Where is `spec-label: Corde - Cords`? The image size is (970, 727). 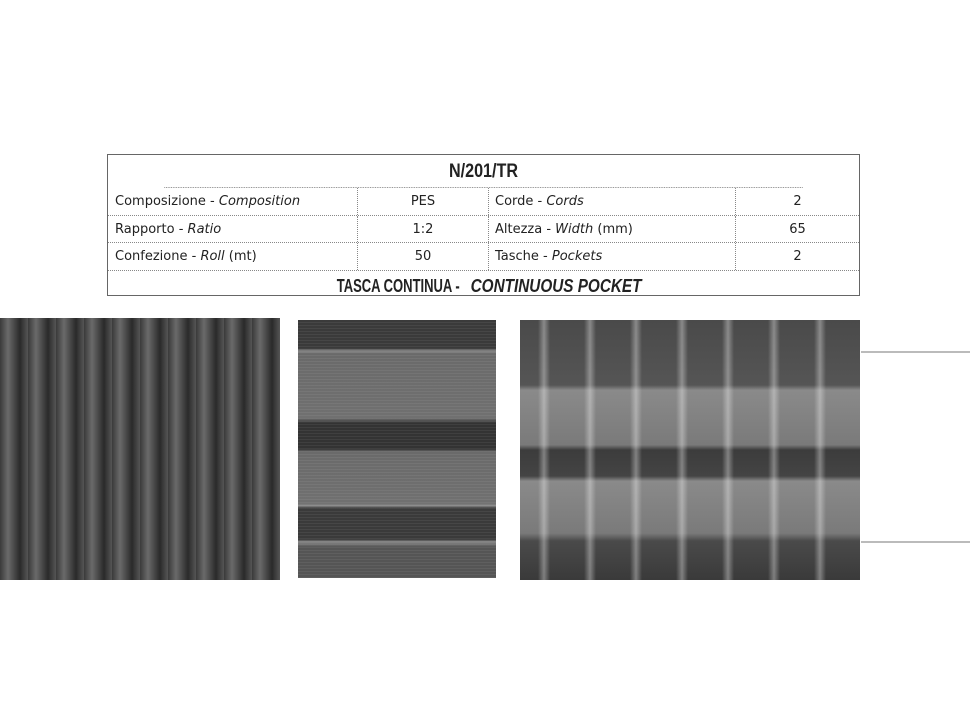
spec-label: Corde - Cords is located at coordinates (612, 201).